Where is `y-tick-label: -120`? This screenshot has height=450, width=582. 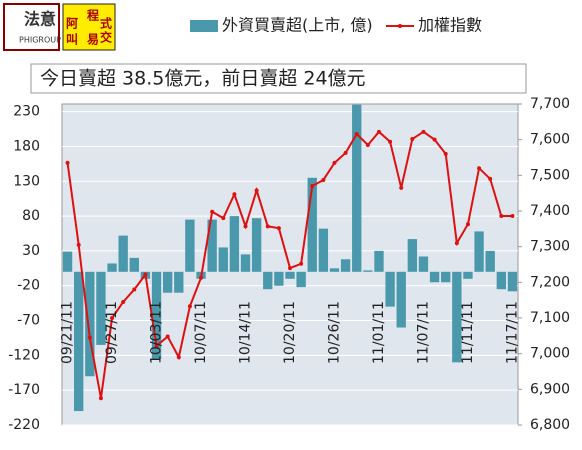 y-tick-label: -120 is located at coordinates (24, 355).